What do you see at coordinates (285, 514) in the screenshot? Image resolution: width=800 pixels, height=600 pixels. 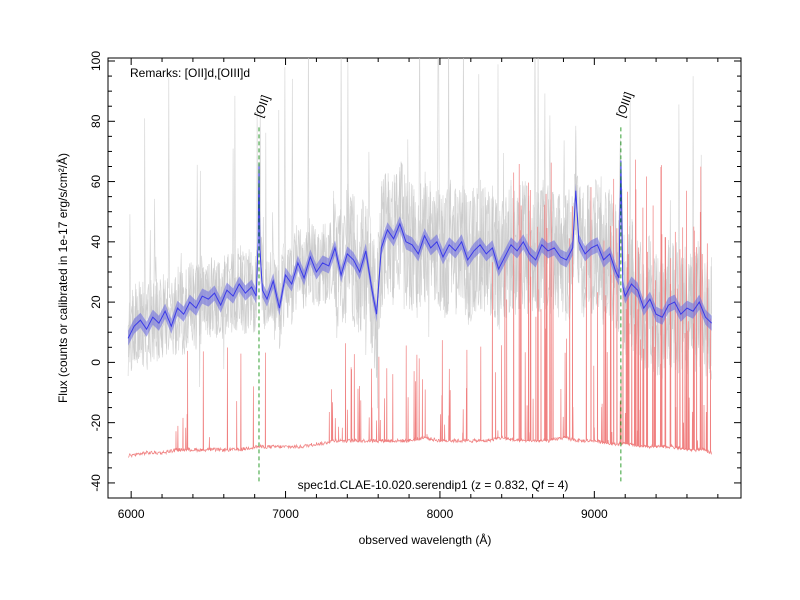 I see `x-tick-label-1: 7000` at bounding box center [285, 514].